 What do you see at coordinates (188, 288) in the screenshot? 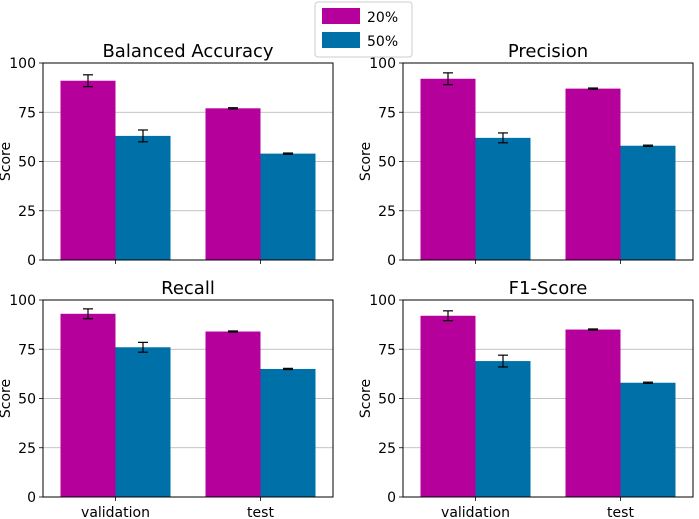
I see `chart-title: Recall` at bounding box center [188, 288].